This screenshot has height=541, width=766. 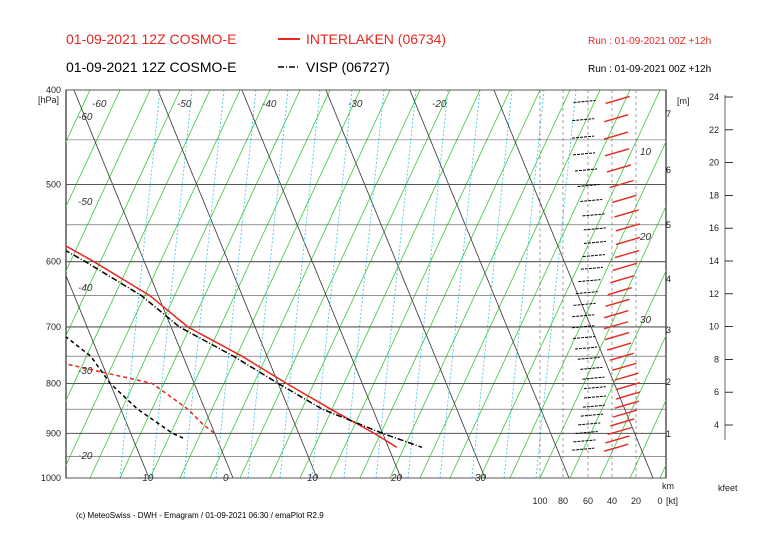 I want to click on pressure-tick-label: 900, so click(x=53, y=433).